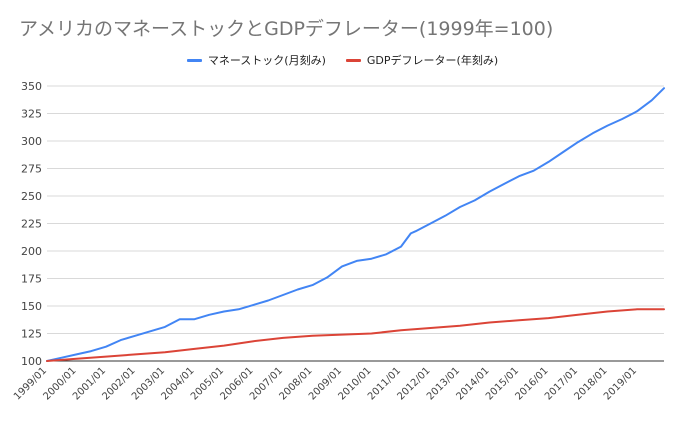  Describe the element at coordinates (342, 60) in the screenshot. I see `chart-legend: マネーストック(月刻み) GDPデフレーター(年刻み)` at that location.